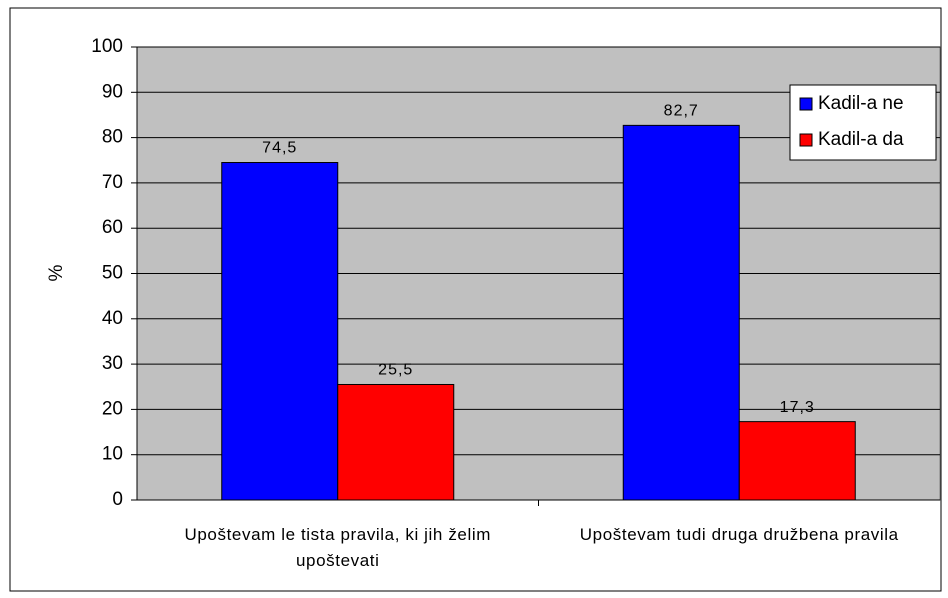  What do you see at coordinates (112, 363) in the screenshot?
I see `y-tick-label: 30` at bounding box center [112, 363].